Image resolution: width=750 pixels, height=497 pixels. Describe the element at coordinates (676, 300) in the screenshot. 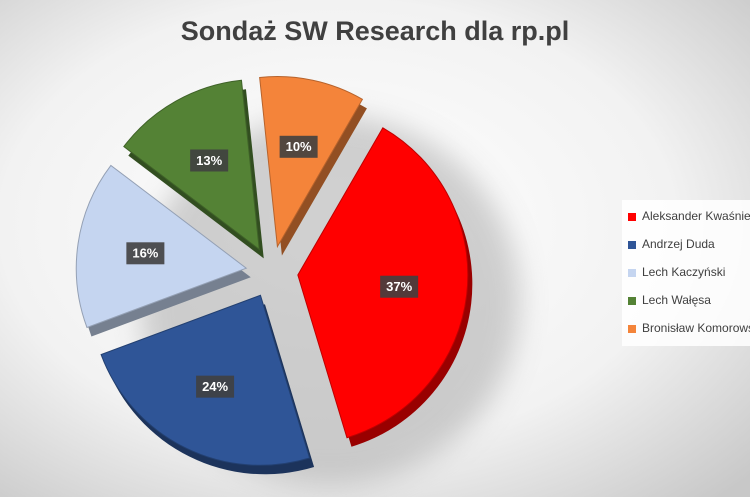

I see `legend-label: Lech Wałęsa` at that location.